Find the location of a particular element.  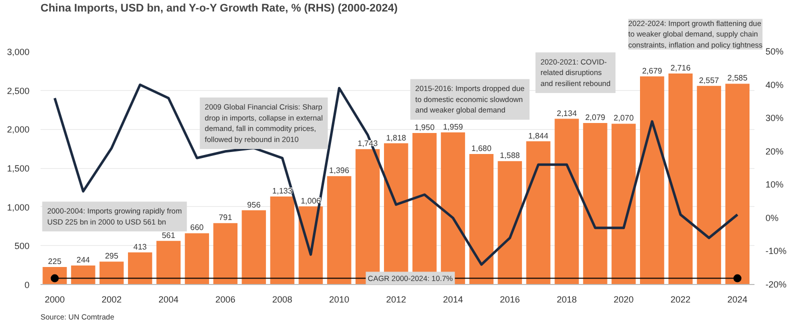

data-label: 413 is located at coordinates (140, 247).